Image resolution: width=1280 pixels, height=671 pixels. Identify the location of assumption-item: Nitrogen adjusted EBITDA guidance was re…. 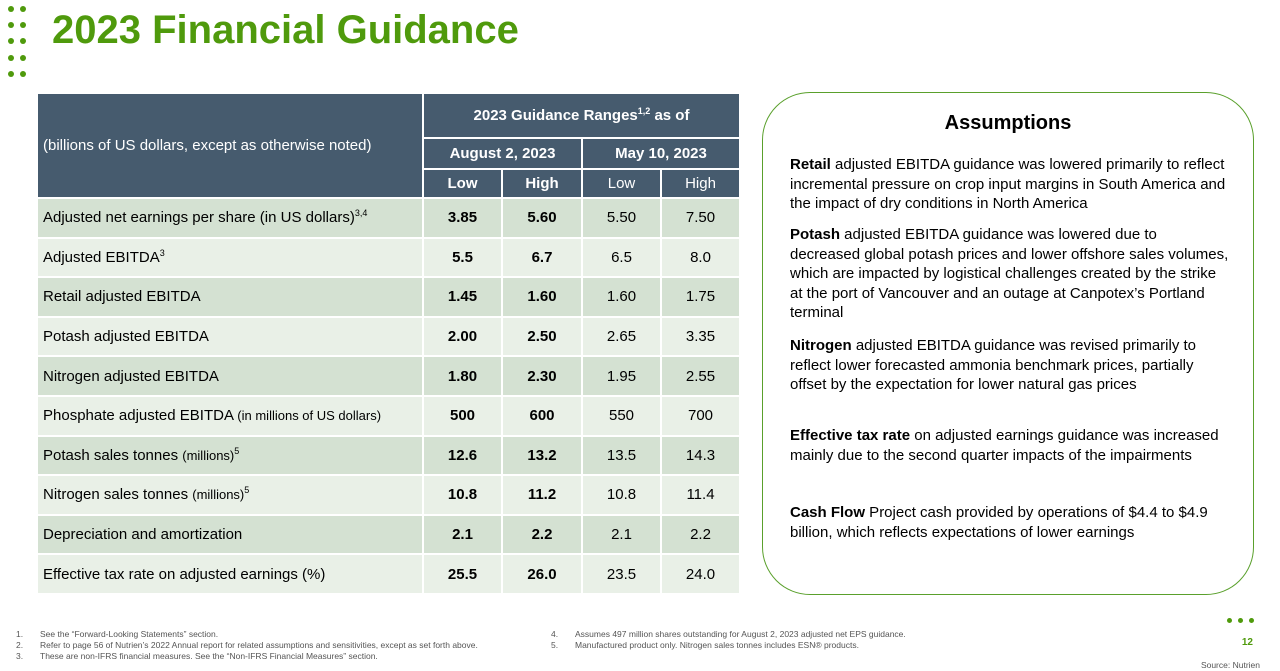
(1010, 365).